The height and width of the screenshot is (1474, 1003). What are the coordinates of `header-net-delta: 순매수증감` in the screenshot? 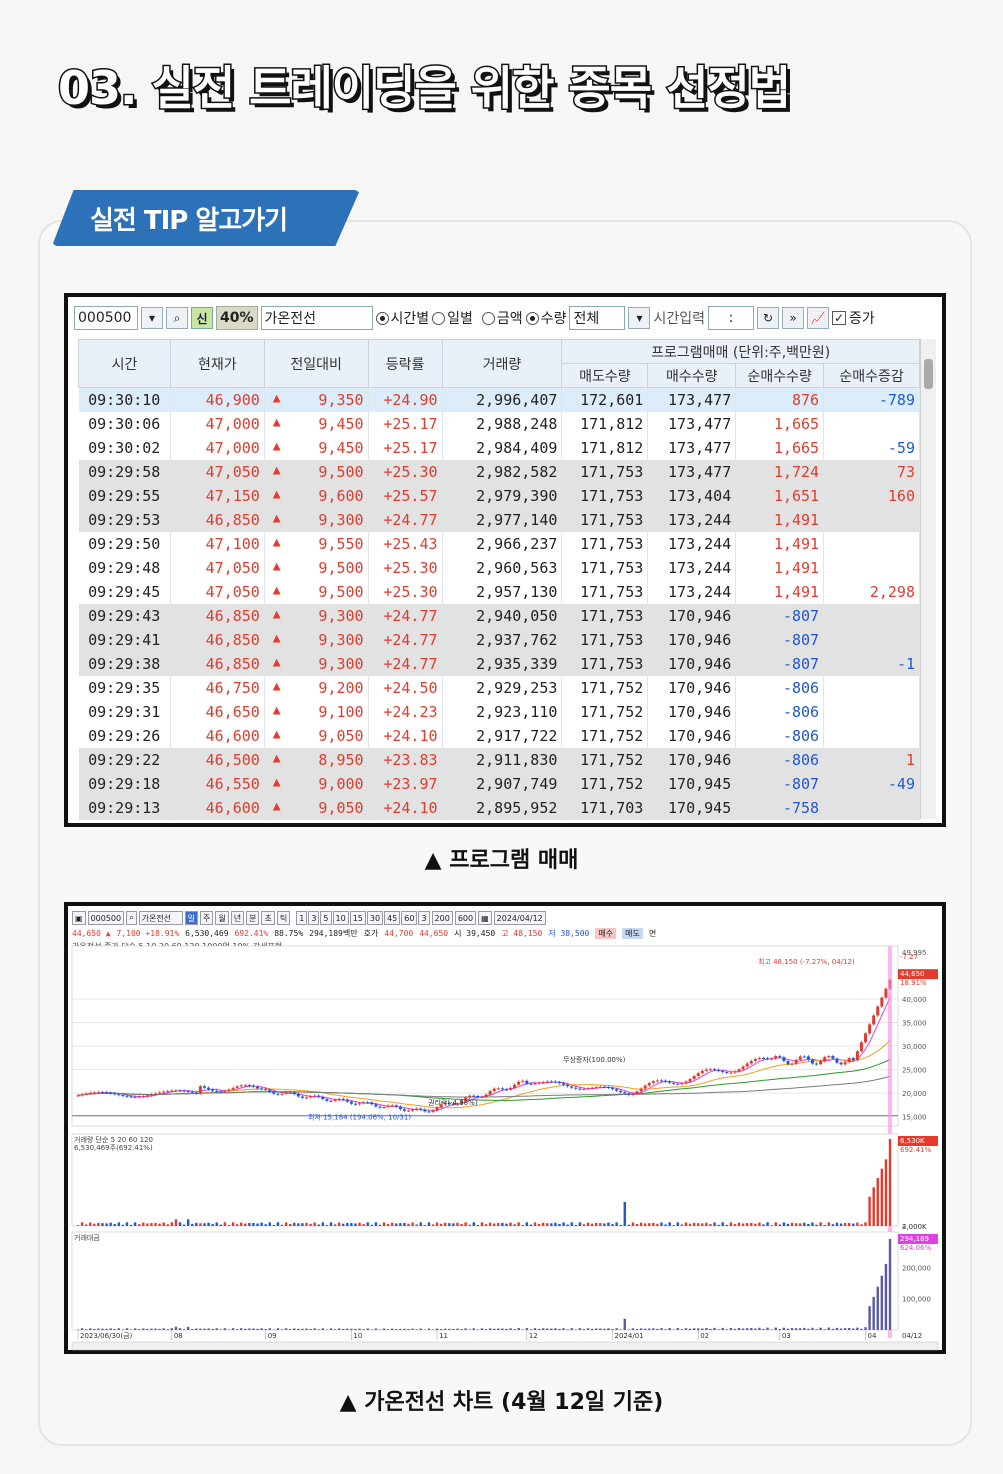 It's located at (871, 375).